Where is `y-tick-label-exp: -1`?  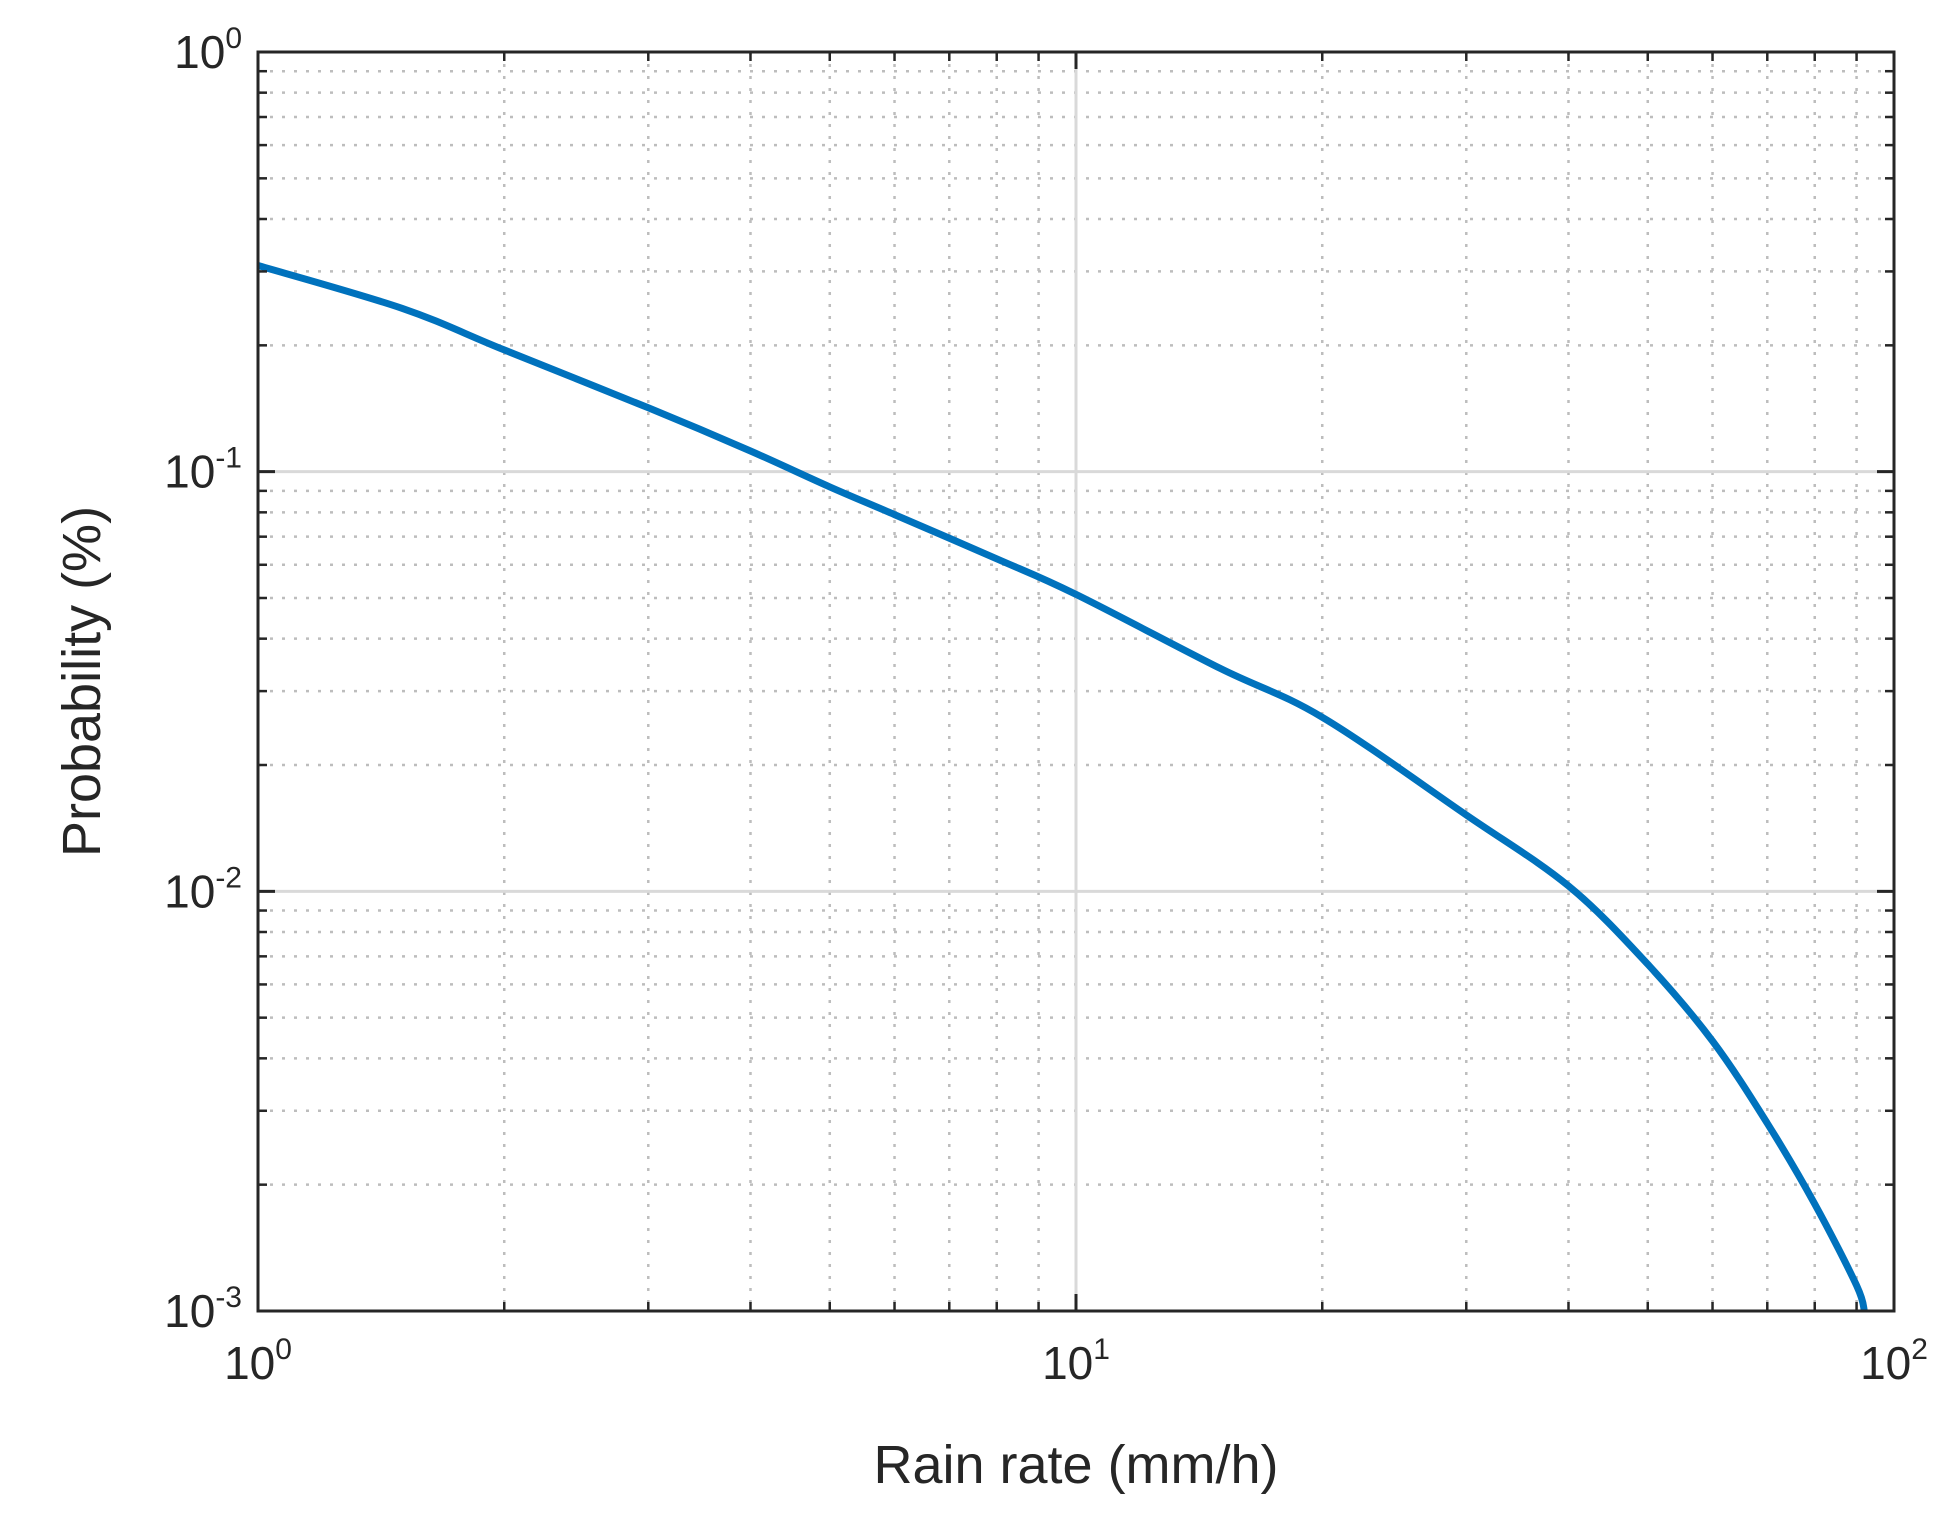
y-tick-label-exp: -1 is located at coordinates (228, 458).